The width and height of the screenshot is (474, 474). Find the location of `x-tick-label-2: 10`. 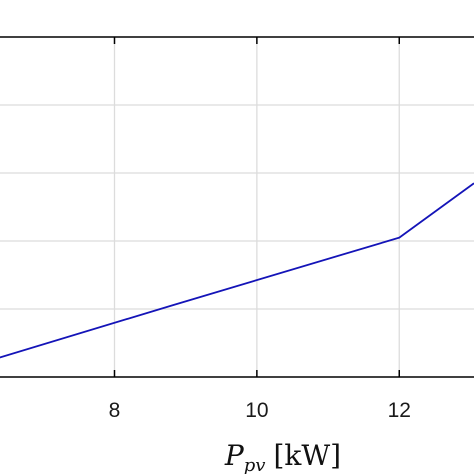

x-tick-label-2: 10 is located at coordinates (256, 410).